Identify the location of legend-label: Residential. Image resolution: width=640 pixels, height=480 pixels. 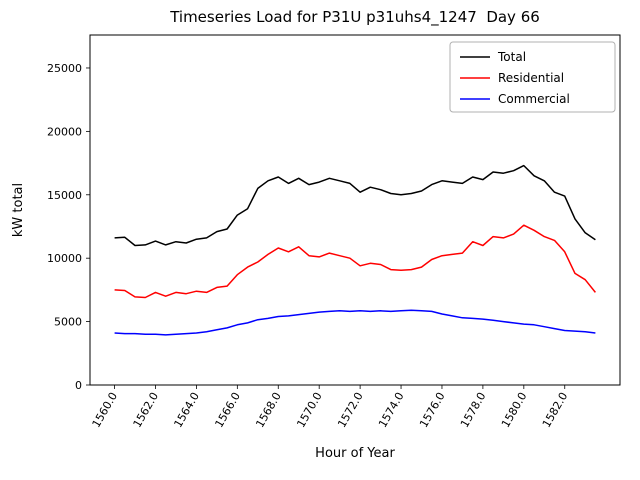
(531, 78).